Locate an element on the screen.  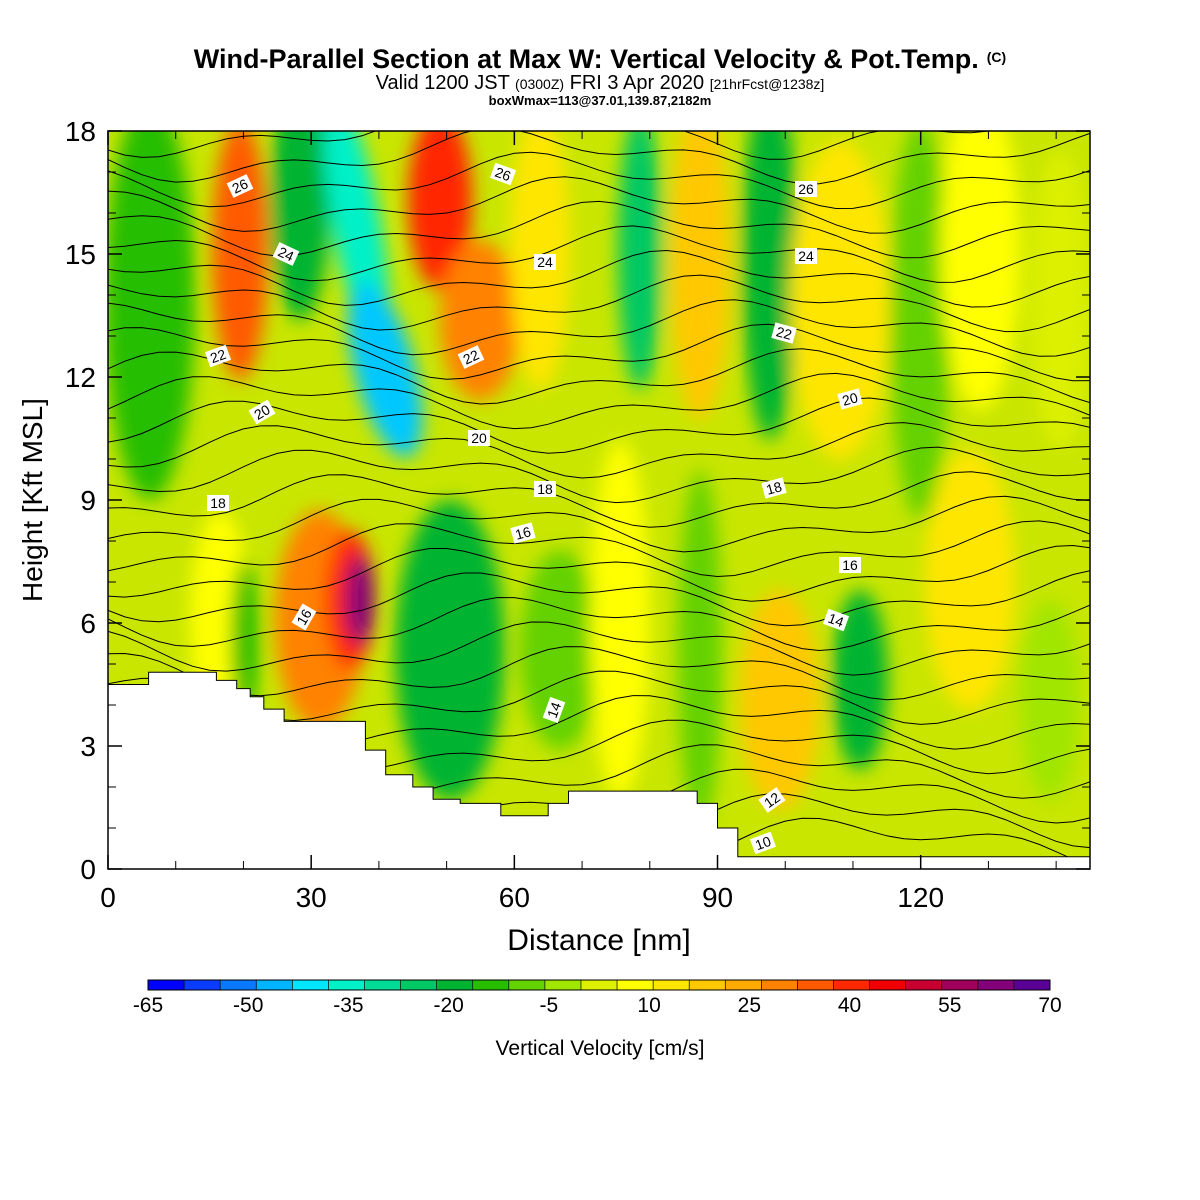
colorbar-label: Vertical Velocity [cm/s] is located at coordinates (600, 1048).